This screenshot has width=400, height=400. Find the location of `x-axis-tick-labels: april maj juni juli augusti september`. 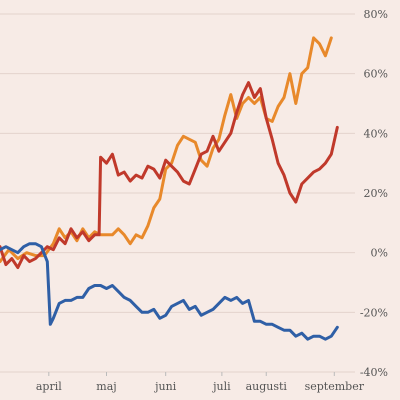

x-axis-tick-labels: april maj juni juli augusti september is located at coordinates (200, 382).